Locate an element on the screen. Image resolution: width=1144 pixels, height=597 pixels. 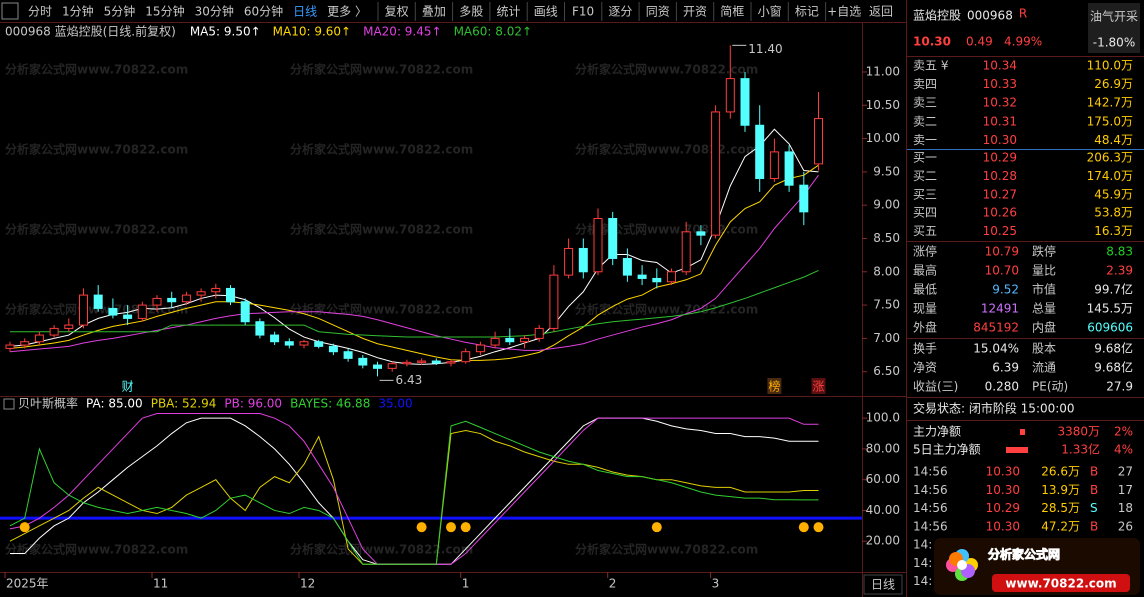
tick-price: 10.29 is located at coordinates (1003, 508).